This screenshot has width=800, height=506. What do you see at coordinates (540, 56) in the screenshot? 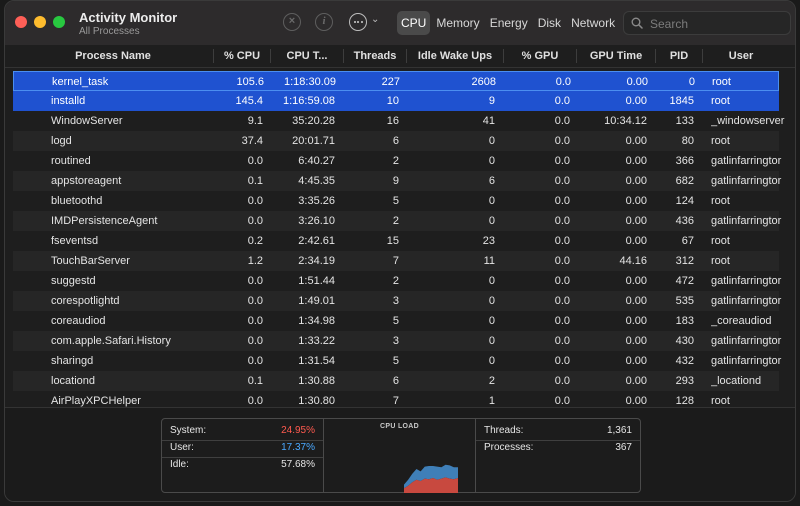
I see `column-gpu-percent: % GPU` at bounding box center [540, 56].